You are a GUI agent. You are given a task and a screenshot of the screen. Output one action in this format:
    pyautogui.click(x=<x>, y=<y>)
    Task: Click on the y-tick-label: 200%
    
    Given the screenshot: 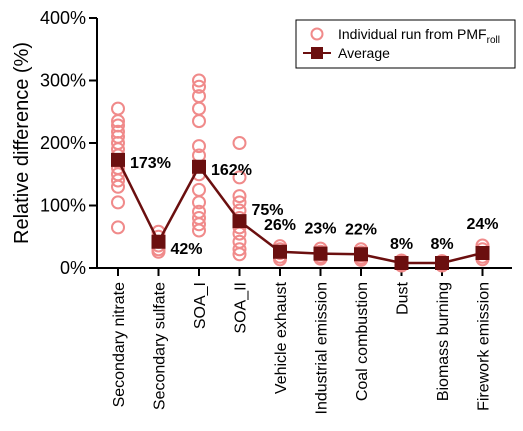 What is the action you would take?
    pyautogui.click(x=63, y=143)
    